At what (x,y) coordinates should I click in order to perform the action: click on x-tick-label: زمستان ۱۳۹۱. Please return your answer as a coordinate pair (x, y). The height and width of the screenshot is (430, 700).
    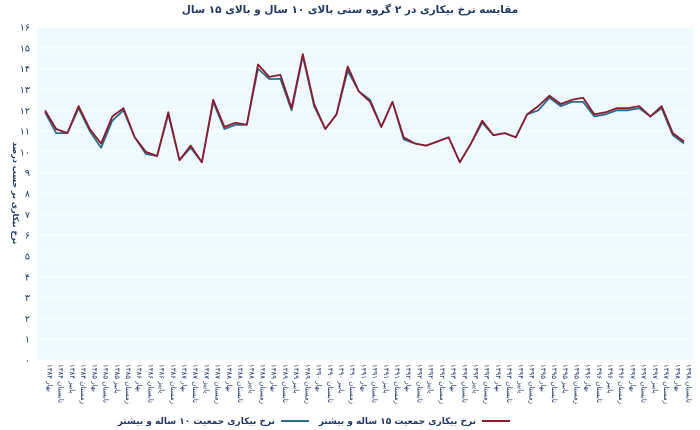
    Looking at the image, I should click on (397, 384).